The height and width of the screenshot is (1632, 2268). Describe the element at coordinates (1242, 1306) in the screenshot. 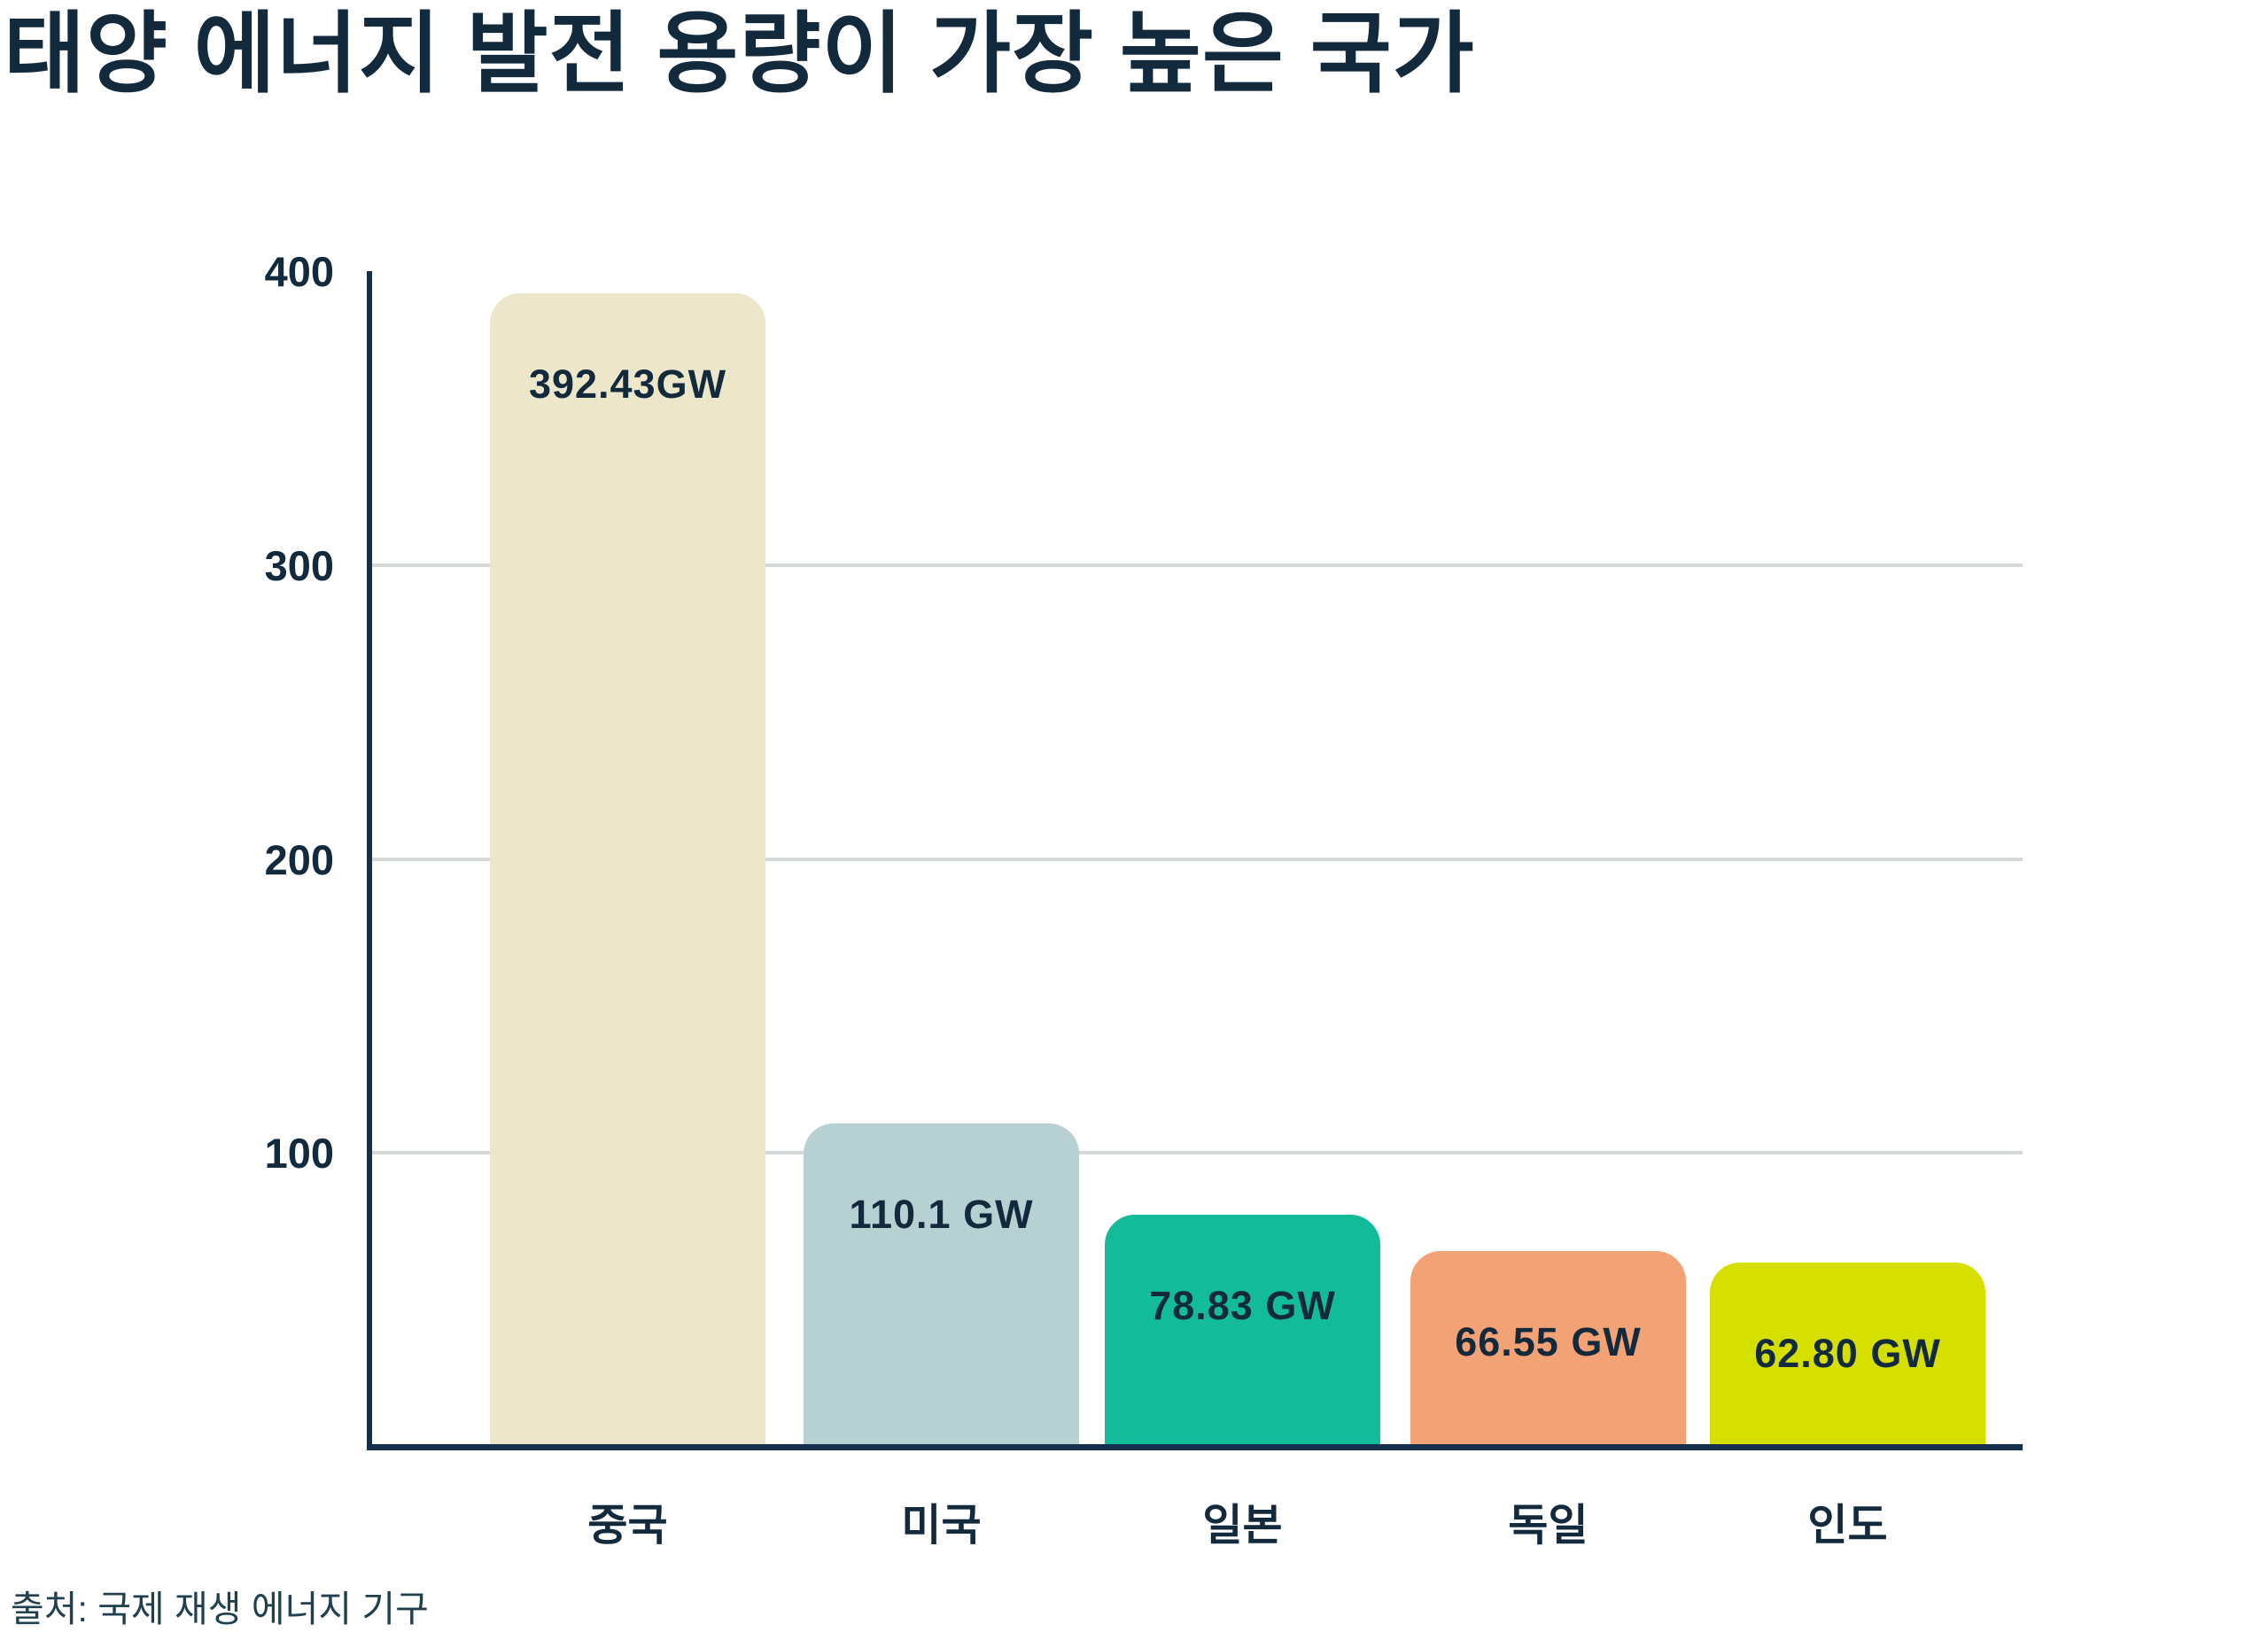

I see `bar-value-label: 78.83 GW` at that location.